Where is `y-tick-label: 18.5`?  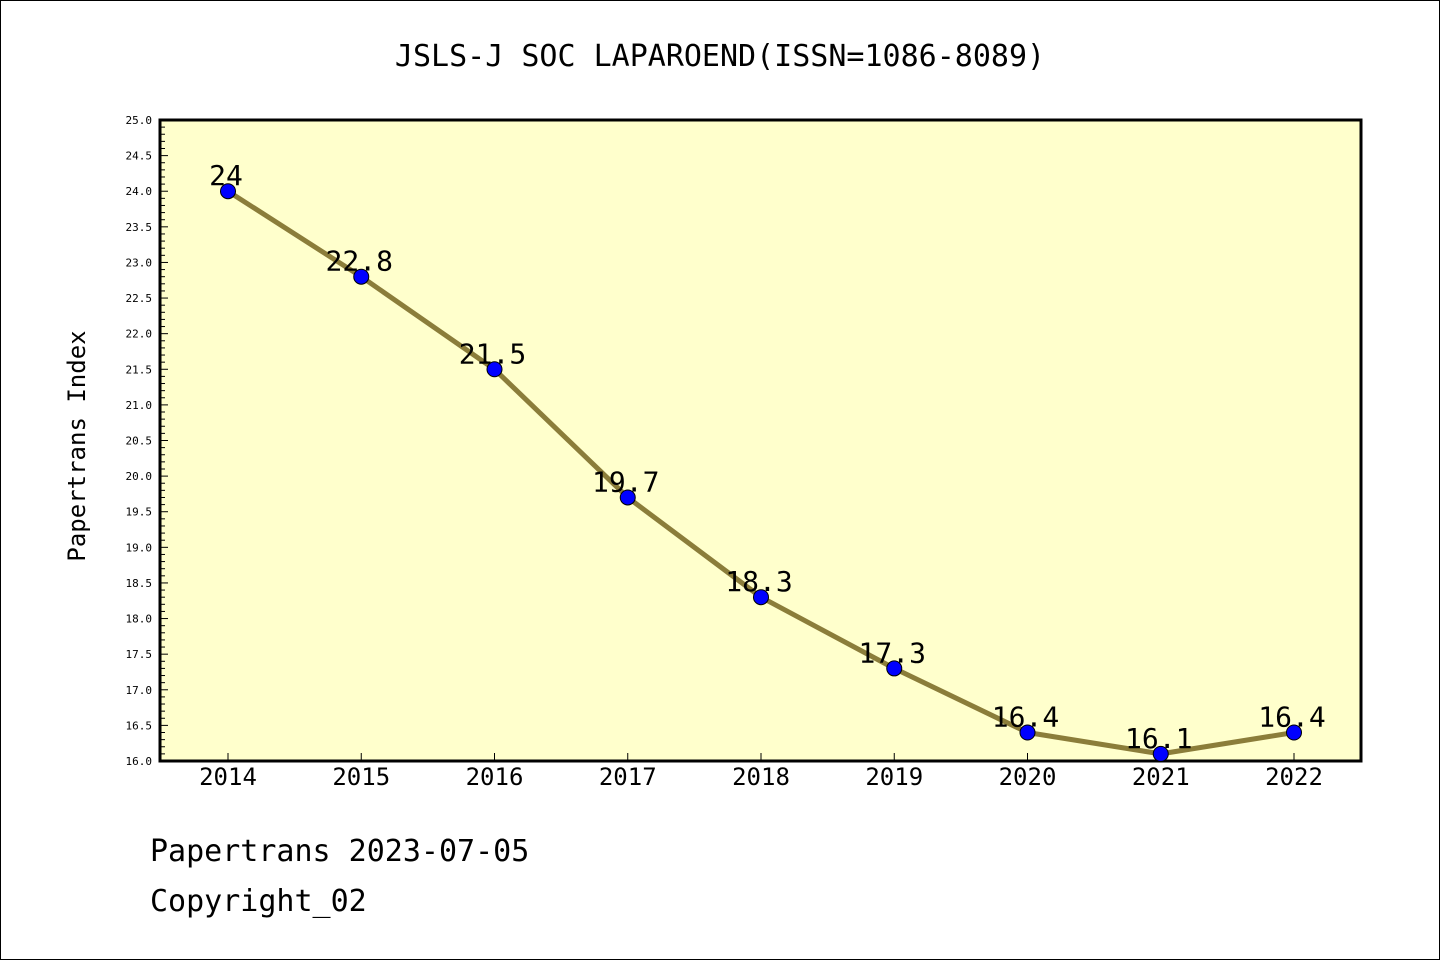 y-tick-label: 18.5 is located at coordinates (139, 583).